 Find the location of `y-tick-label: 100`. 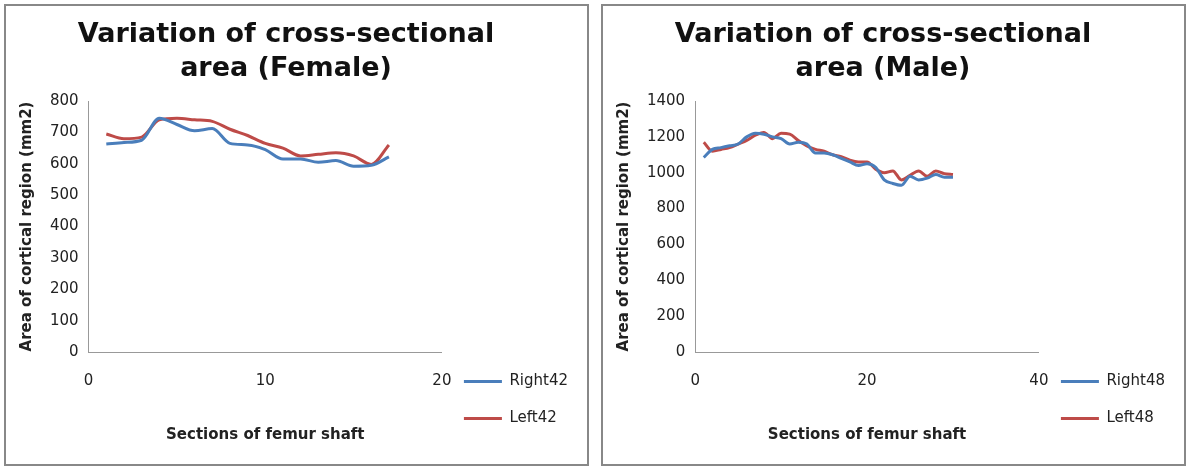

y-tick-label: 100 is located at coordinates (64, 319).